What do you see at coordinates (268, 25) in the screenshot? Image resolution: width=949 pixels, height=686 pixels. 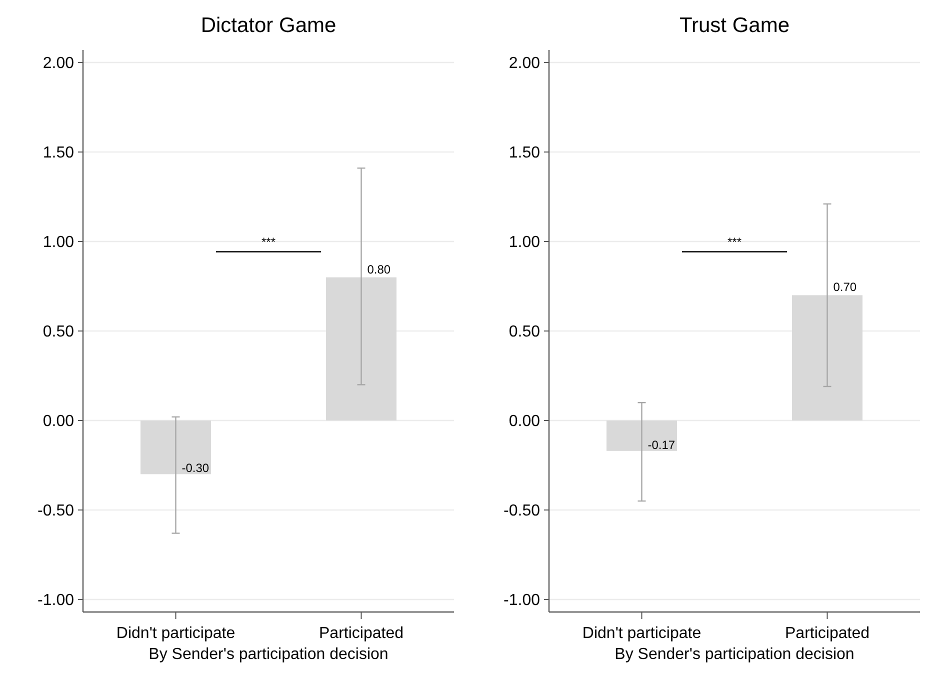 I see `chart-title: Dictator Game` at bounding box center [268, 25].